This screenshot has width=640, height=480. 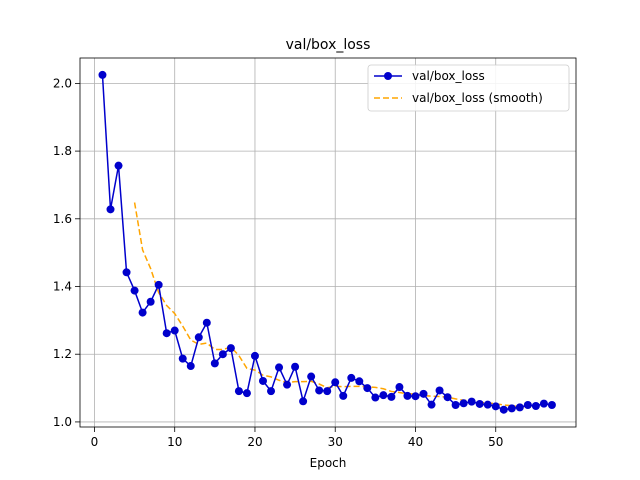 What do you see at coordinates (495, 442) in the screenshot?
I see `x-tick-label: 50` at bounding box center [495, 442].